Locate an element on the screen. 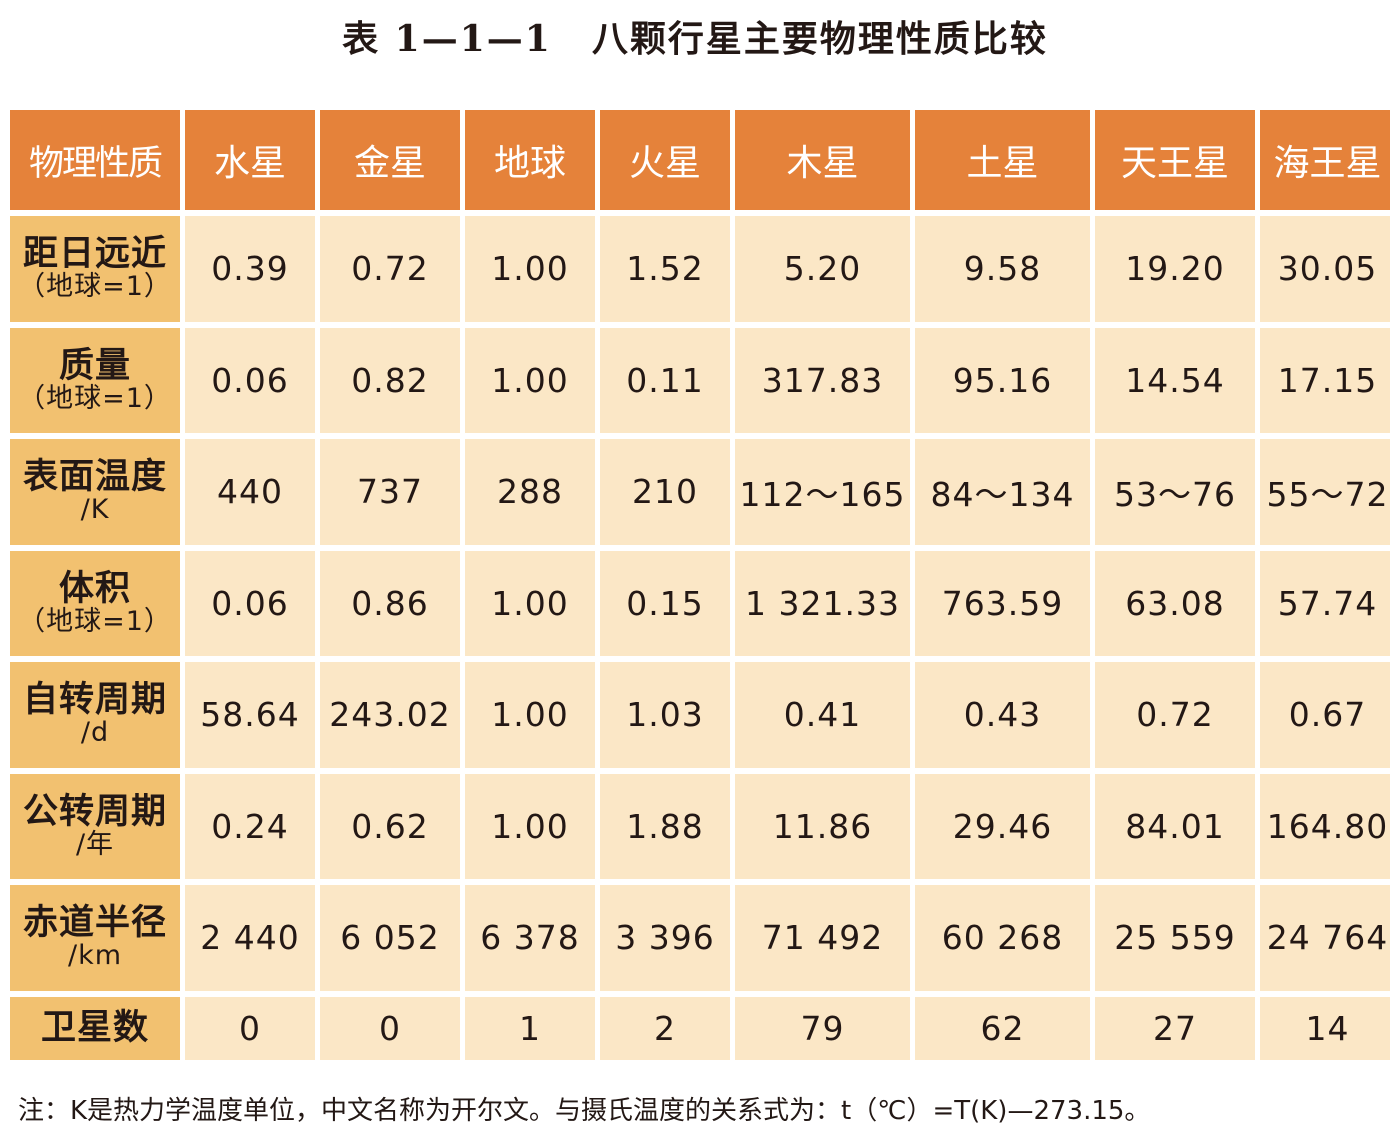 This screenshot has width=1390, height=1132. table-number: 表 1—1—1 is located at coordinates (447, 39).